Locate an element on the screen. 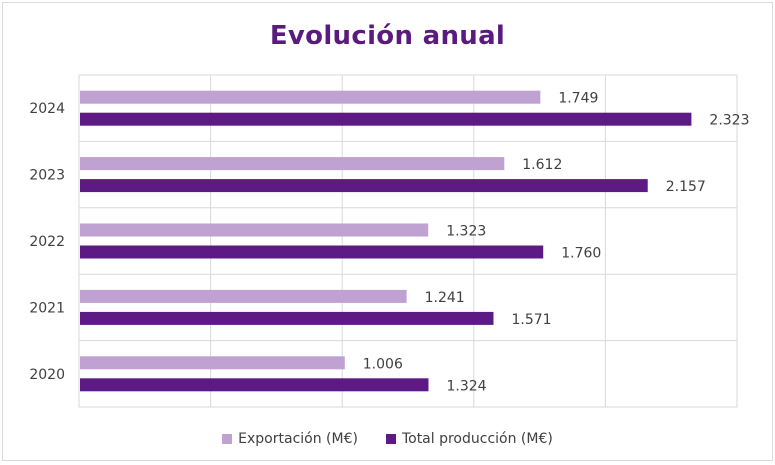  data-label: 1.241 is located at coordinates (445, 298).